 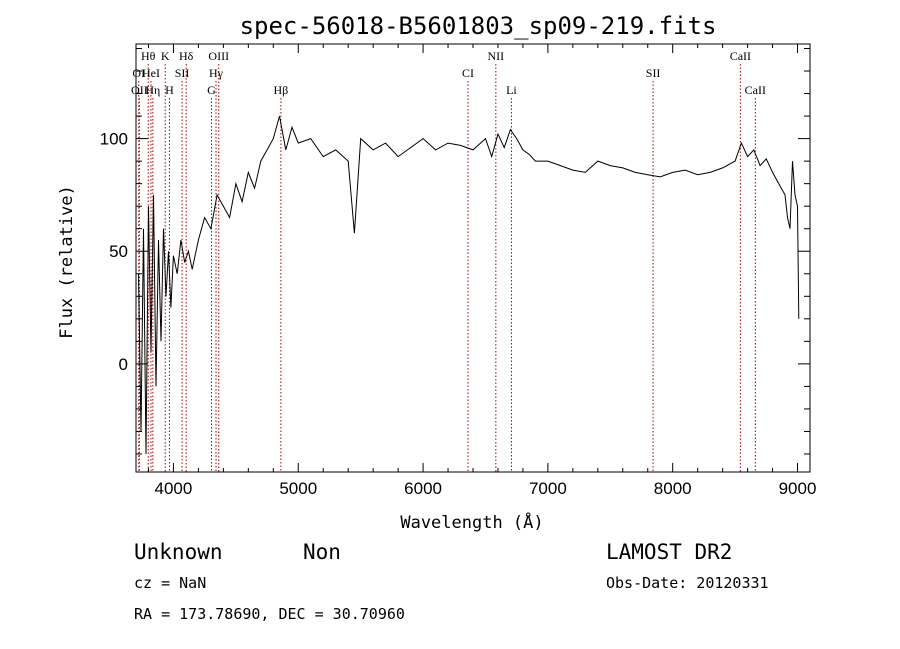 What do you see at coordinates (471, 522) in the screenshot?
I see `x-axis-label: Wavelength (Å)` at bounding box center [471, 522].